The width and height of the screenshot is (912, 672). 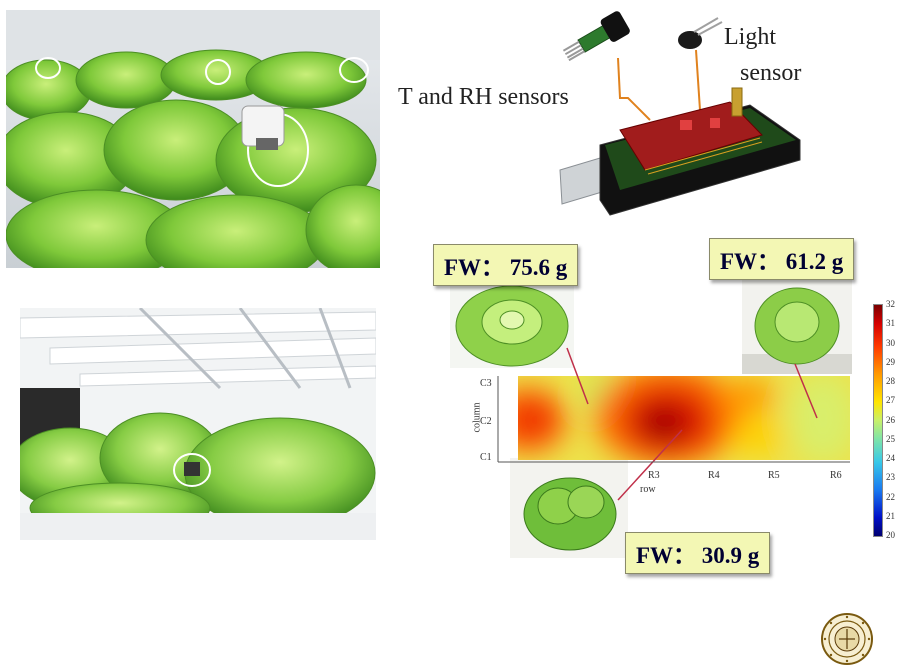 What do you see at coordinates (483, 97) in the screenshot?
I see `t-rh-sensor-label: T and RH sensors` at bounding box center [483, 97].